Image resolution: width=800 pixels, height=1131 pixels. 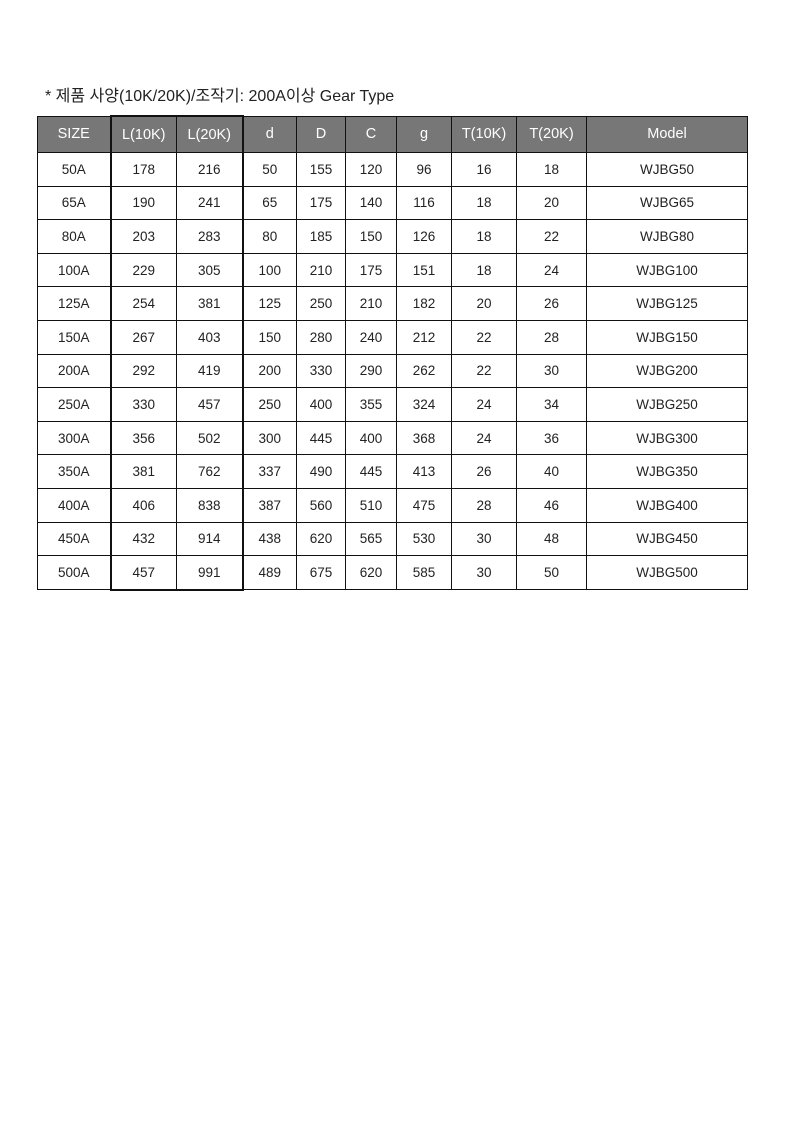 What do you see at coordinates (210, 573) in the screenshot?
I see `table-cell: 991` at bounding box center [210, 573].